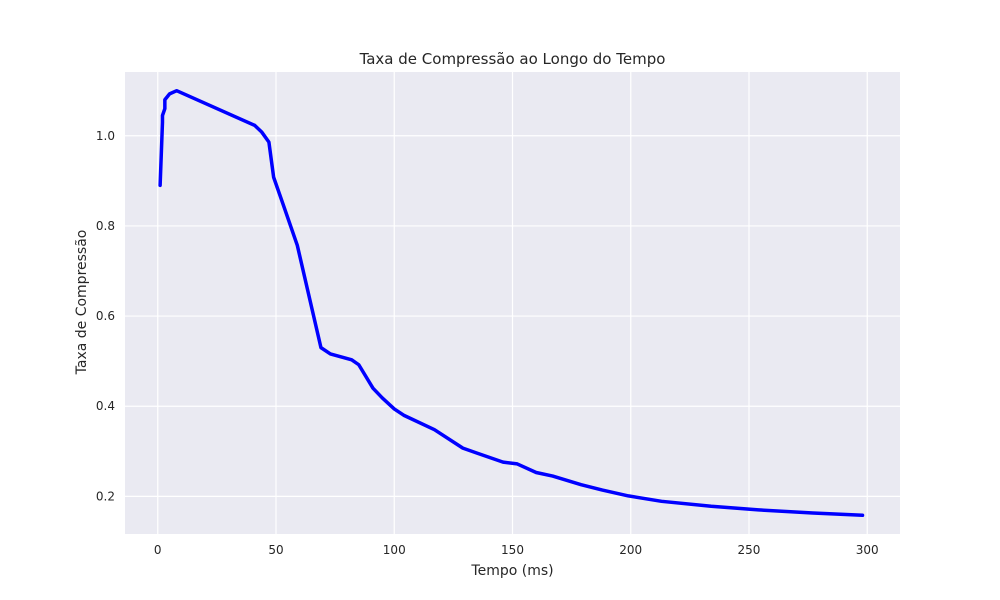 The image size is (1000, 600). I want to click on x-tick-label: 0, so click(158, 550).